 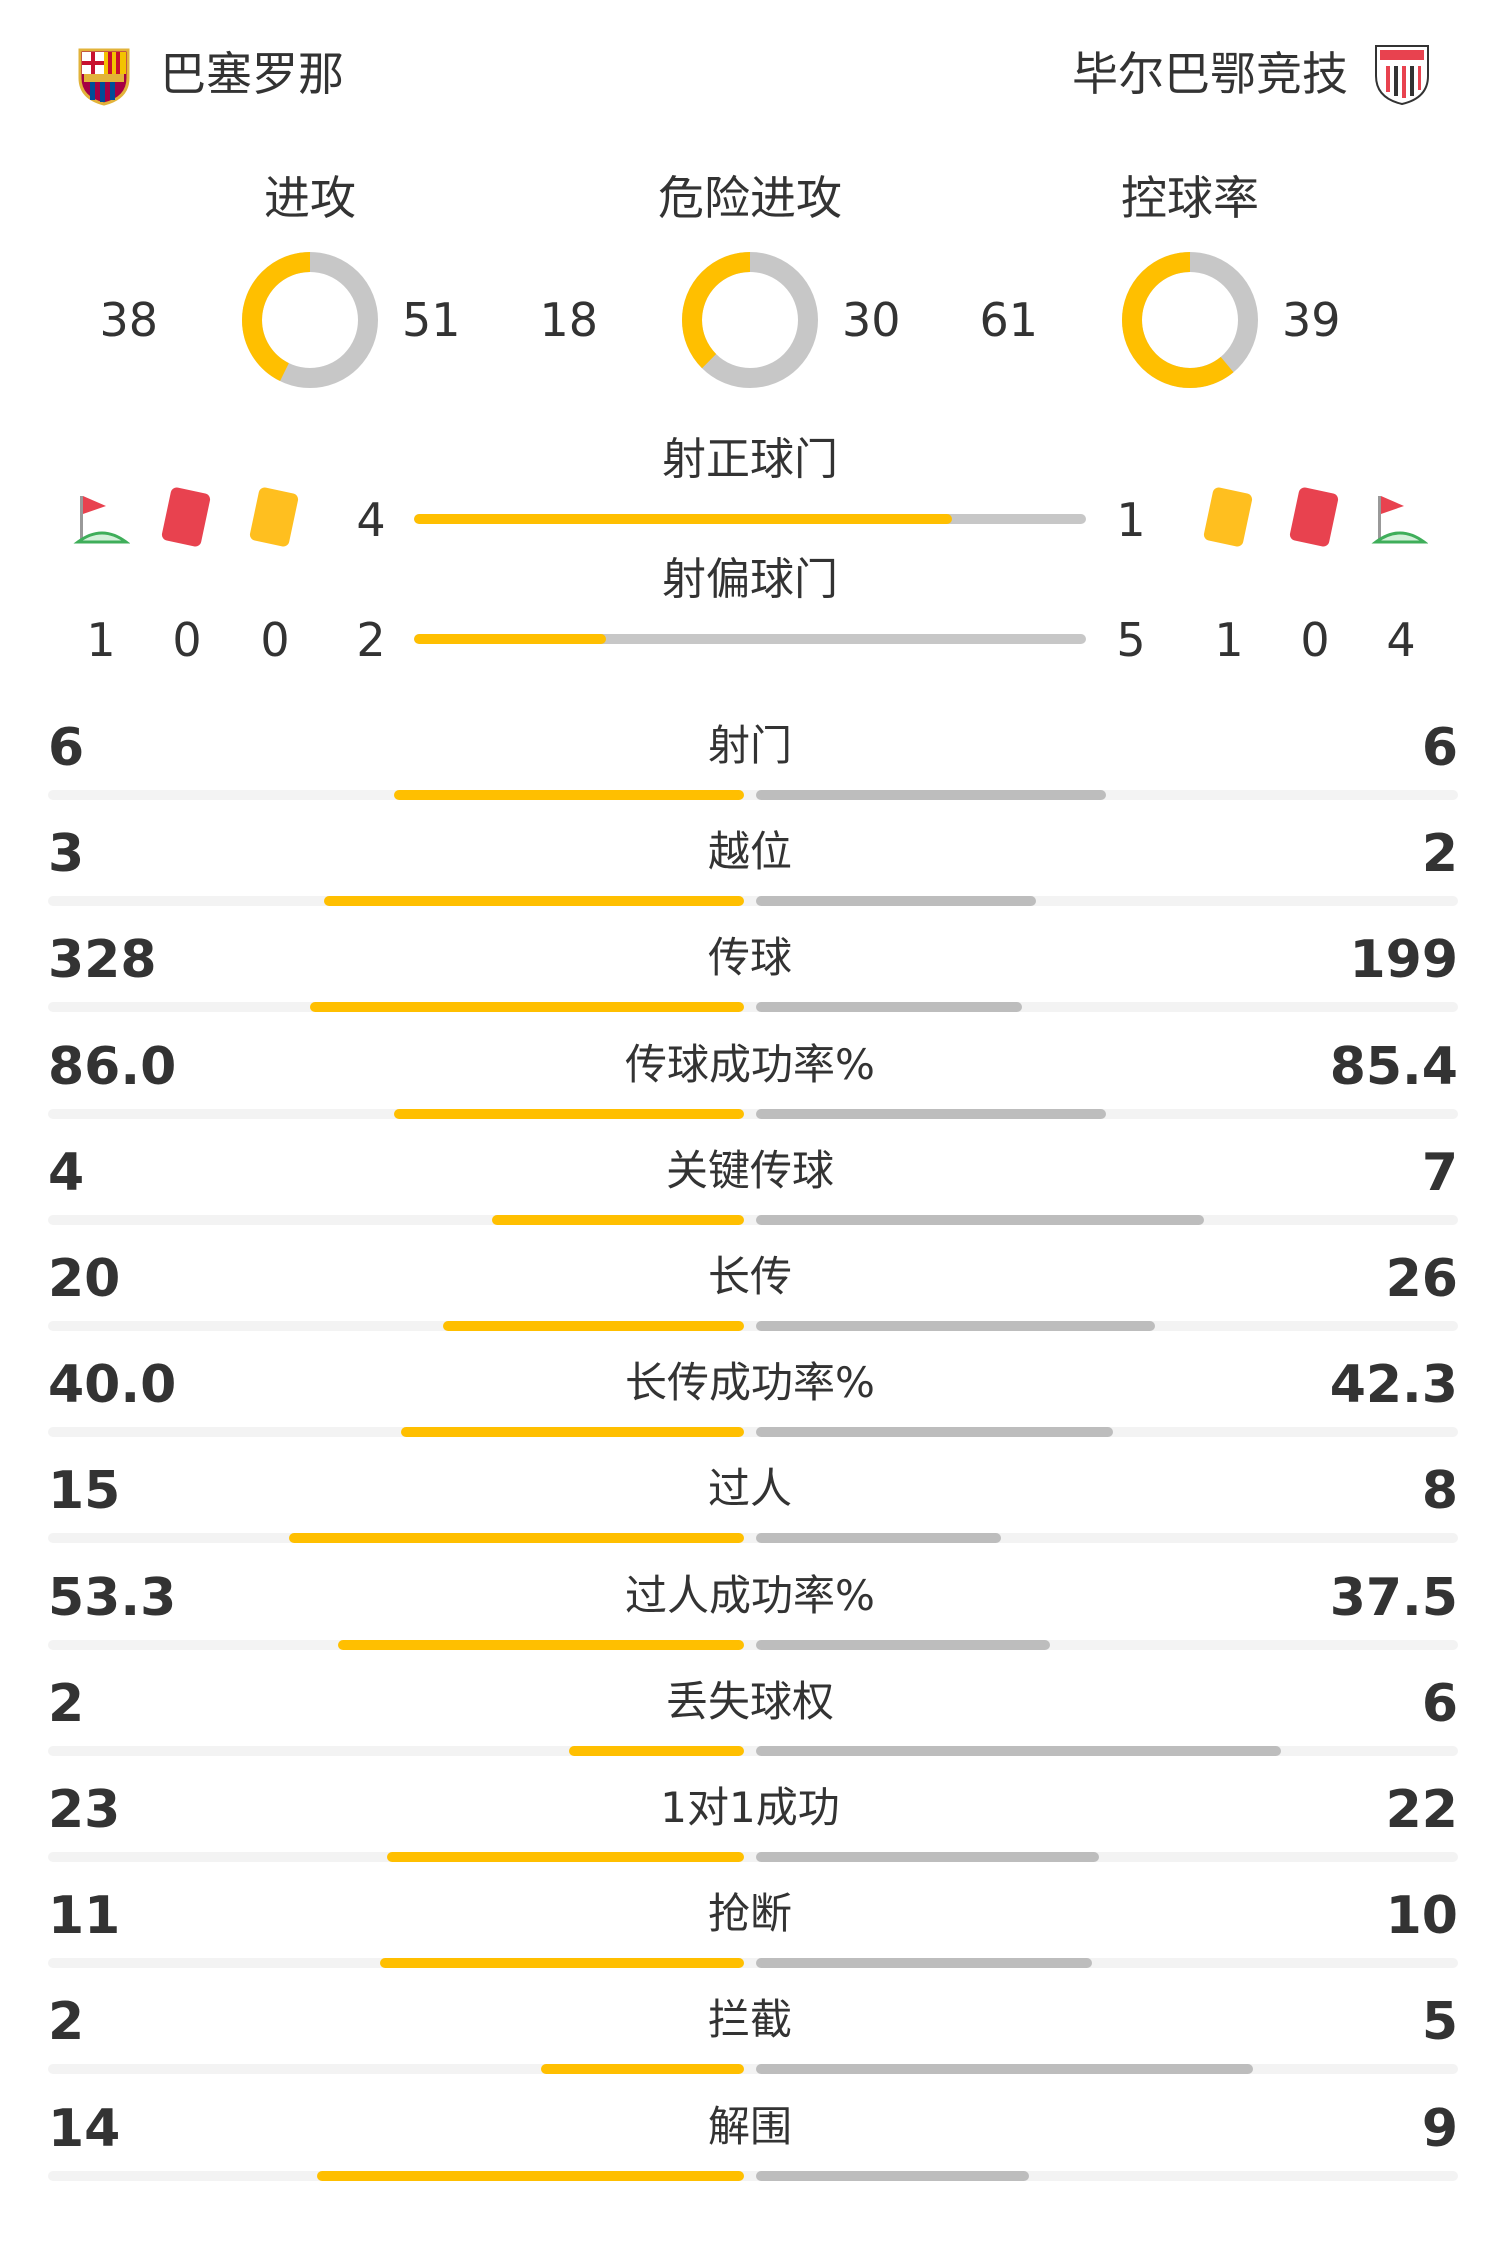 I want to click on stat-row: 3 越位 2, so click(x=750, y=875).